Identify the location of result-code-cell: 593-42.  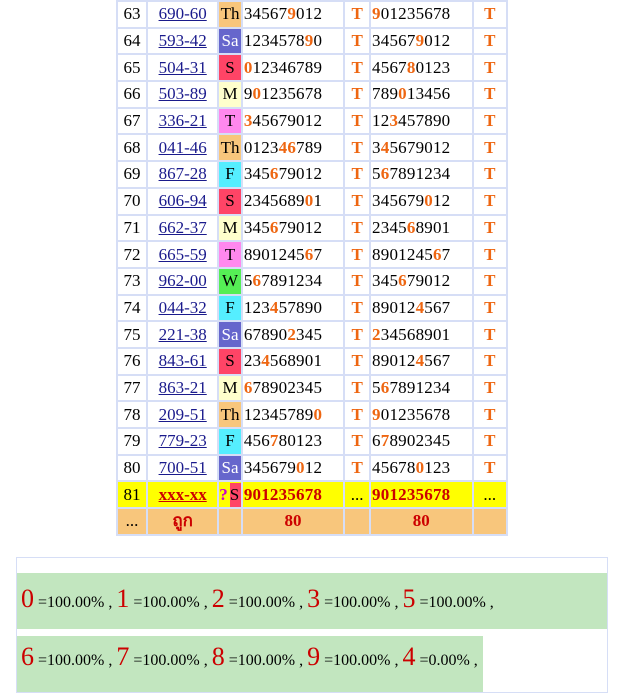
(183, 41).